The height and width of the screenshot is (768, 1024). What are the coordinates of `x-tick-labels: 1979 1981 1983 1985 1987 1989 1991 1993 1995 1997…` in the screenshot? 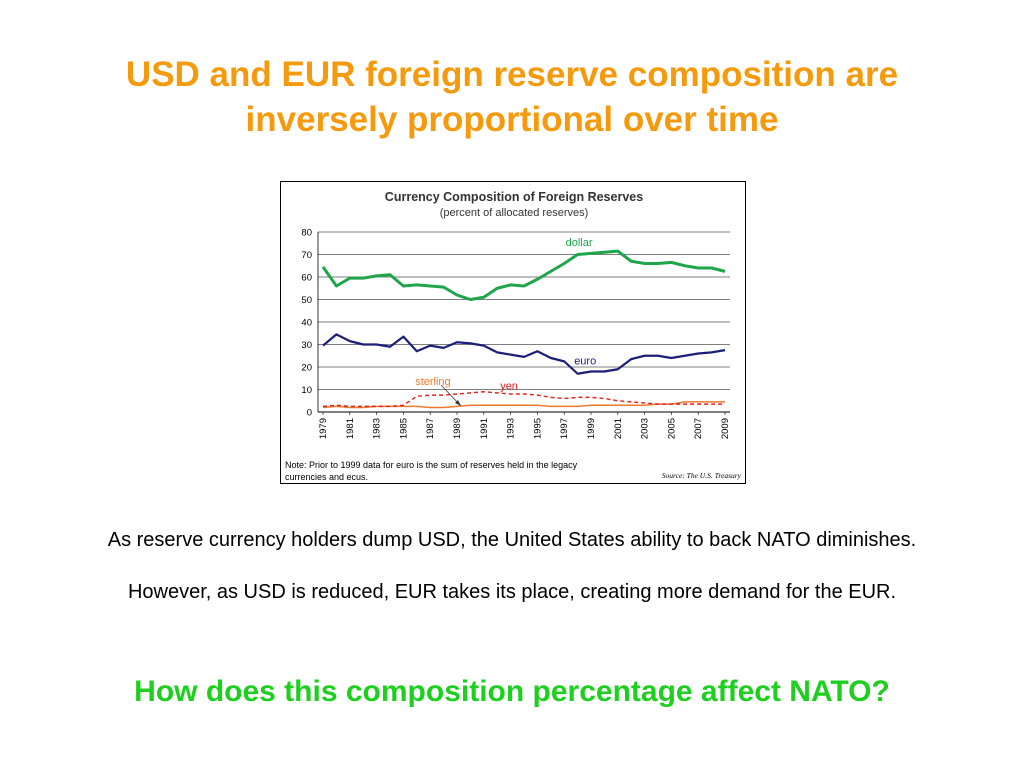 It's located at (524, 425).